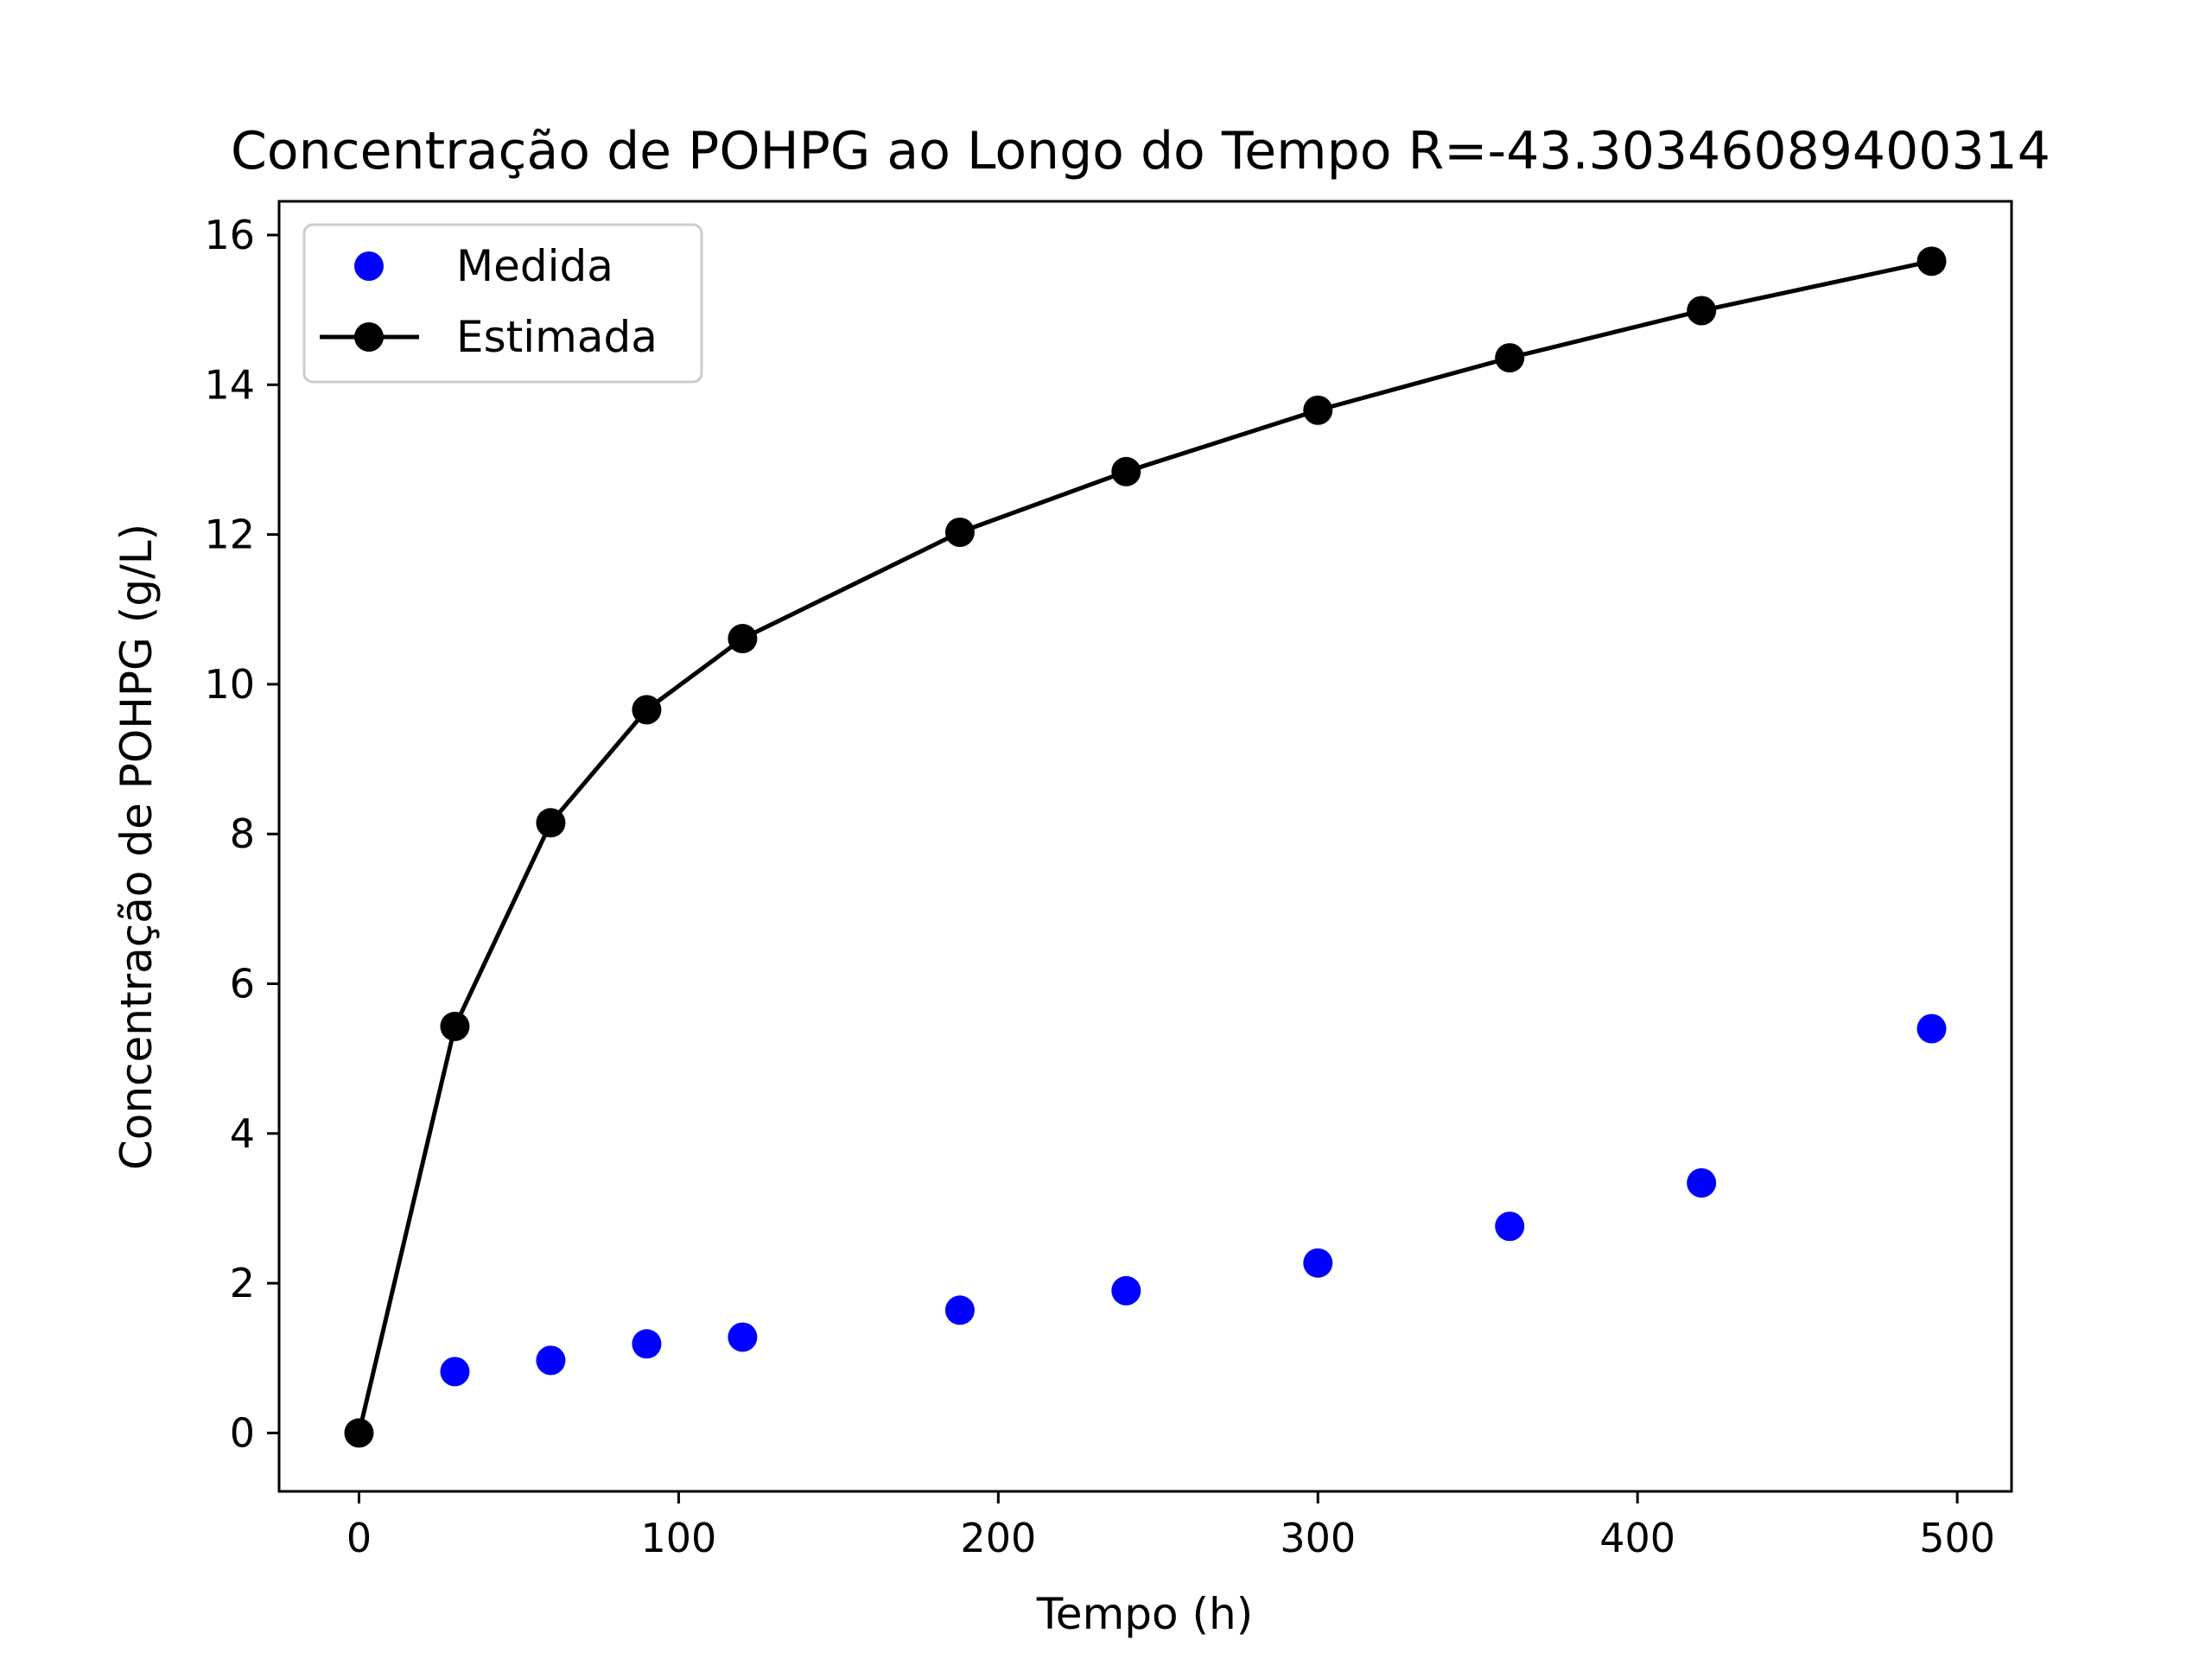 This screenshot has width=2212, height=1659. I want to click on x-tick-label: 200, so click(998, 1538).